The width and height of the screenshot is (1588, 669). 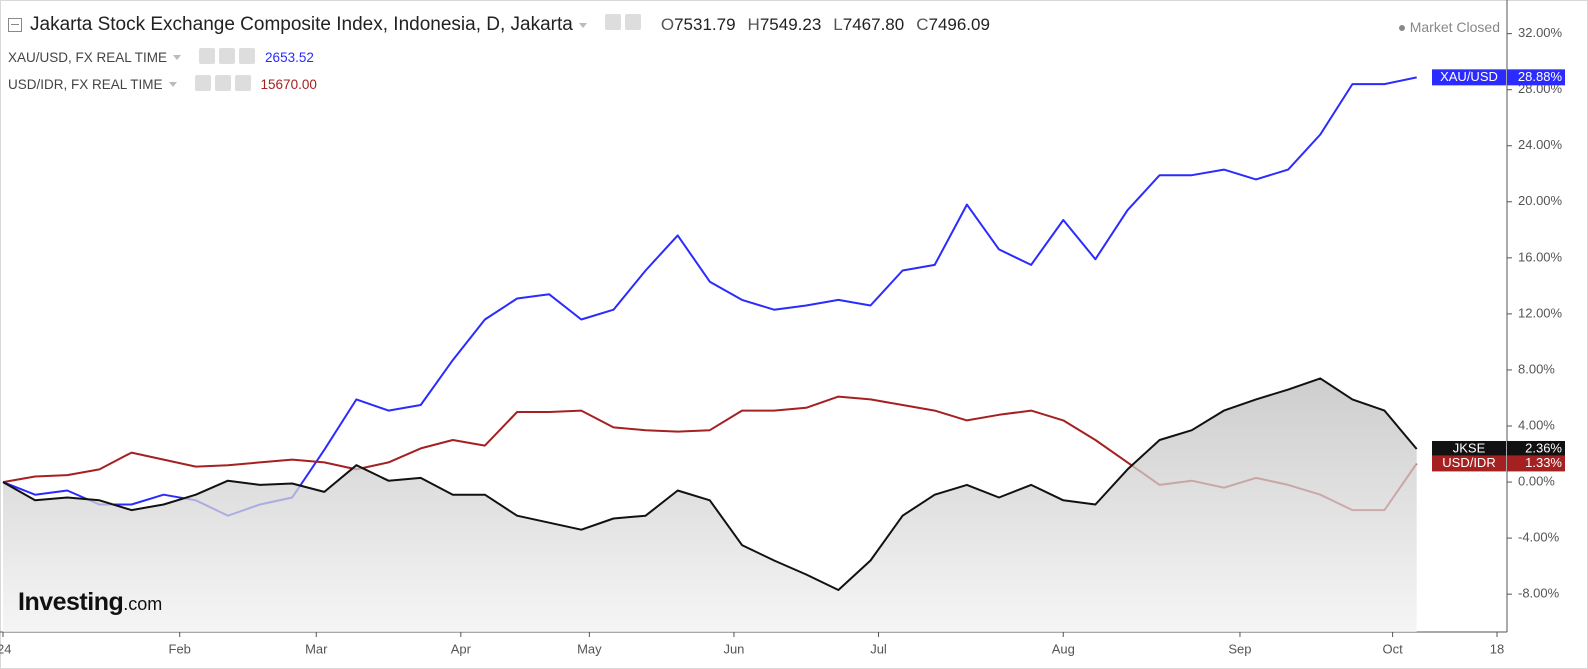 I want to click on legend-price: 2653.52, so click(x=289, y=57).